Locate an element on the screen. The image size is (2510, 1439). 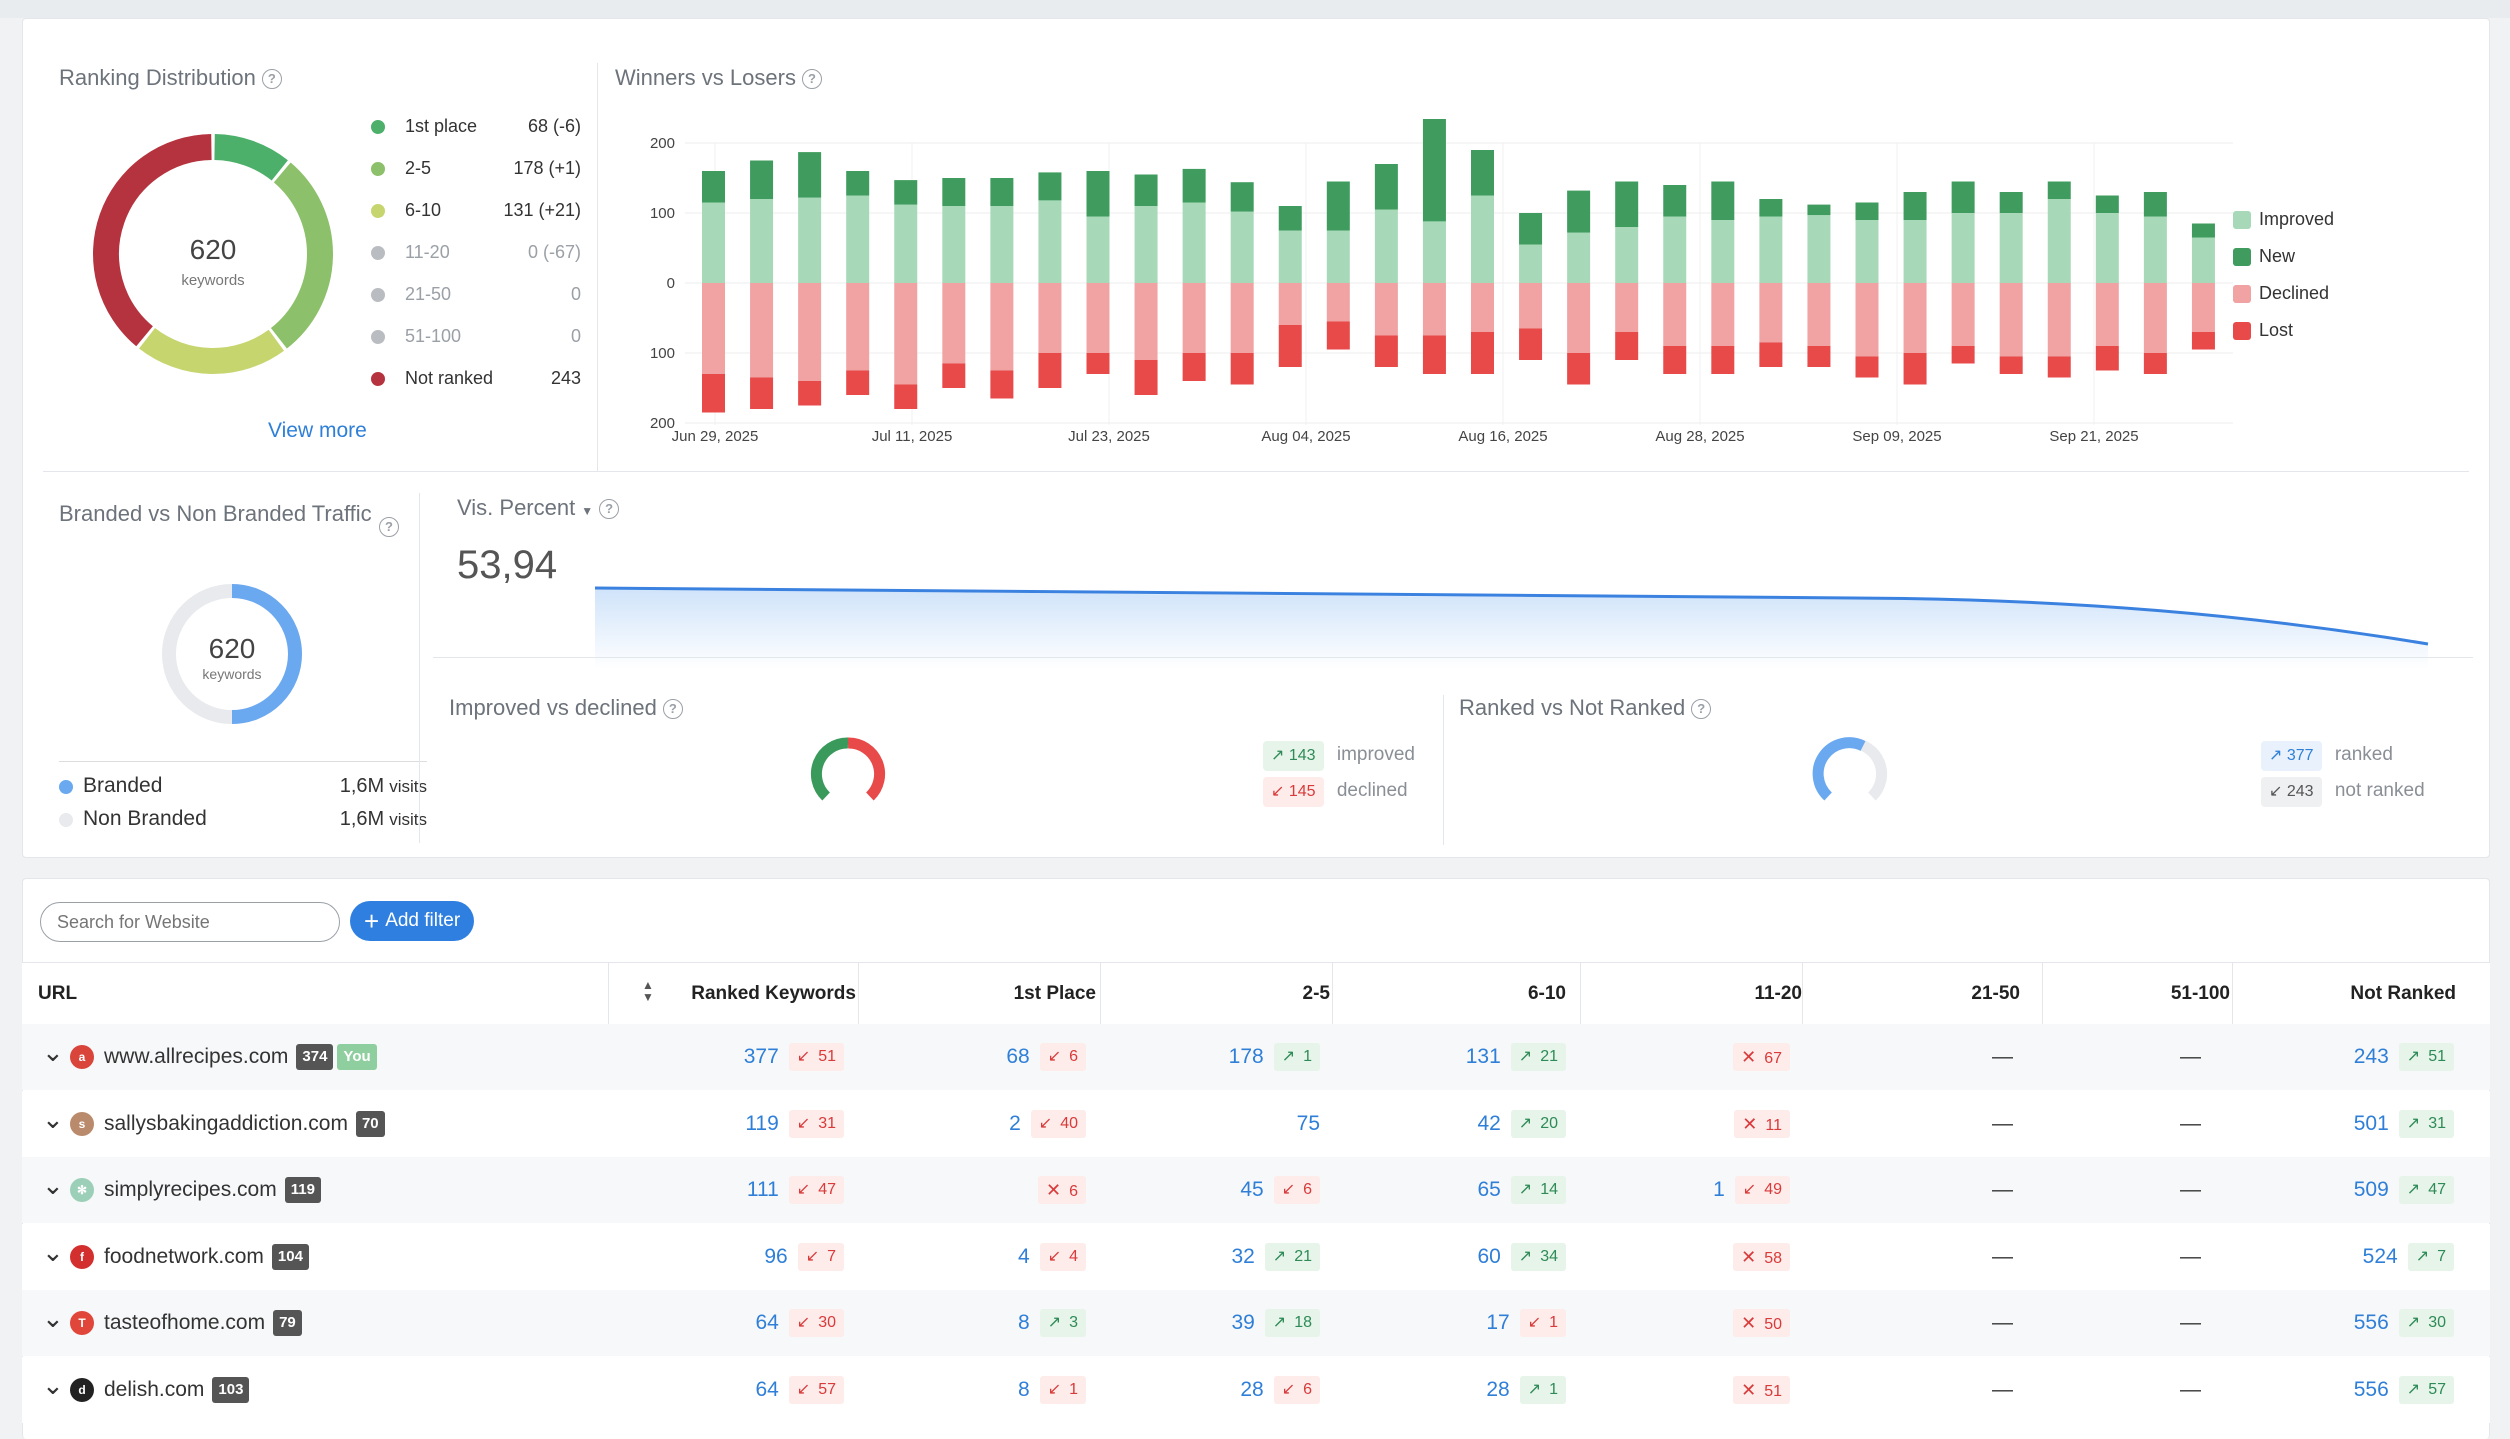
cell-not-ranked: 501 ↗ 31 is located at coordinates (2404, 1124).